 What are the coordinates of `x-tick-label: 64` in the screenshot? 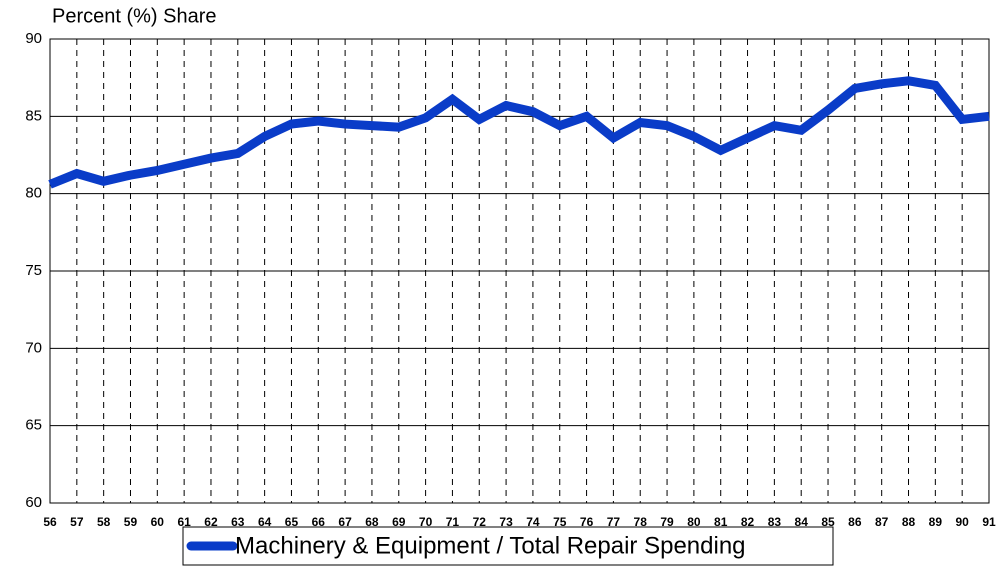 It's located at (265, 522).